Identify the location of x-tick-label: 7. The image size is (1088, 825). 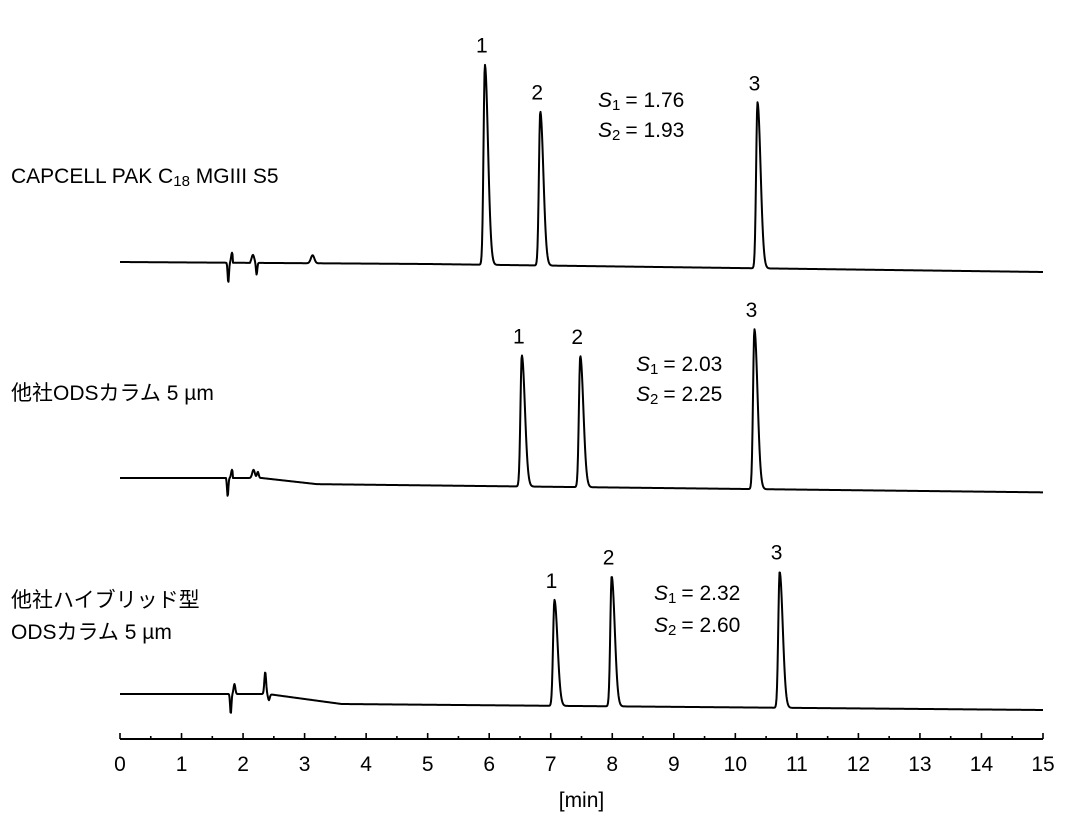
(551, 764).